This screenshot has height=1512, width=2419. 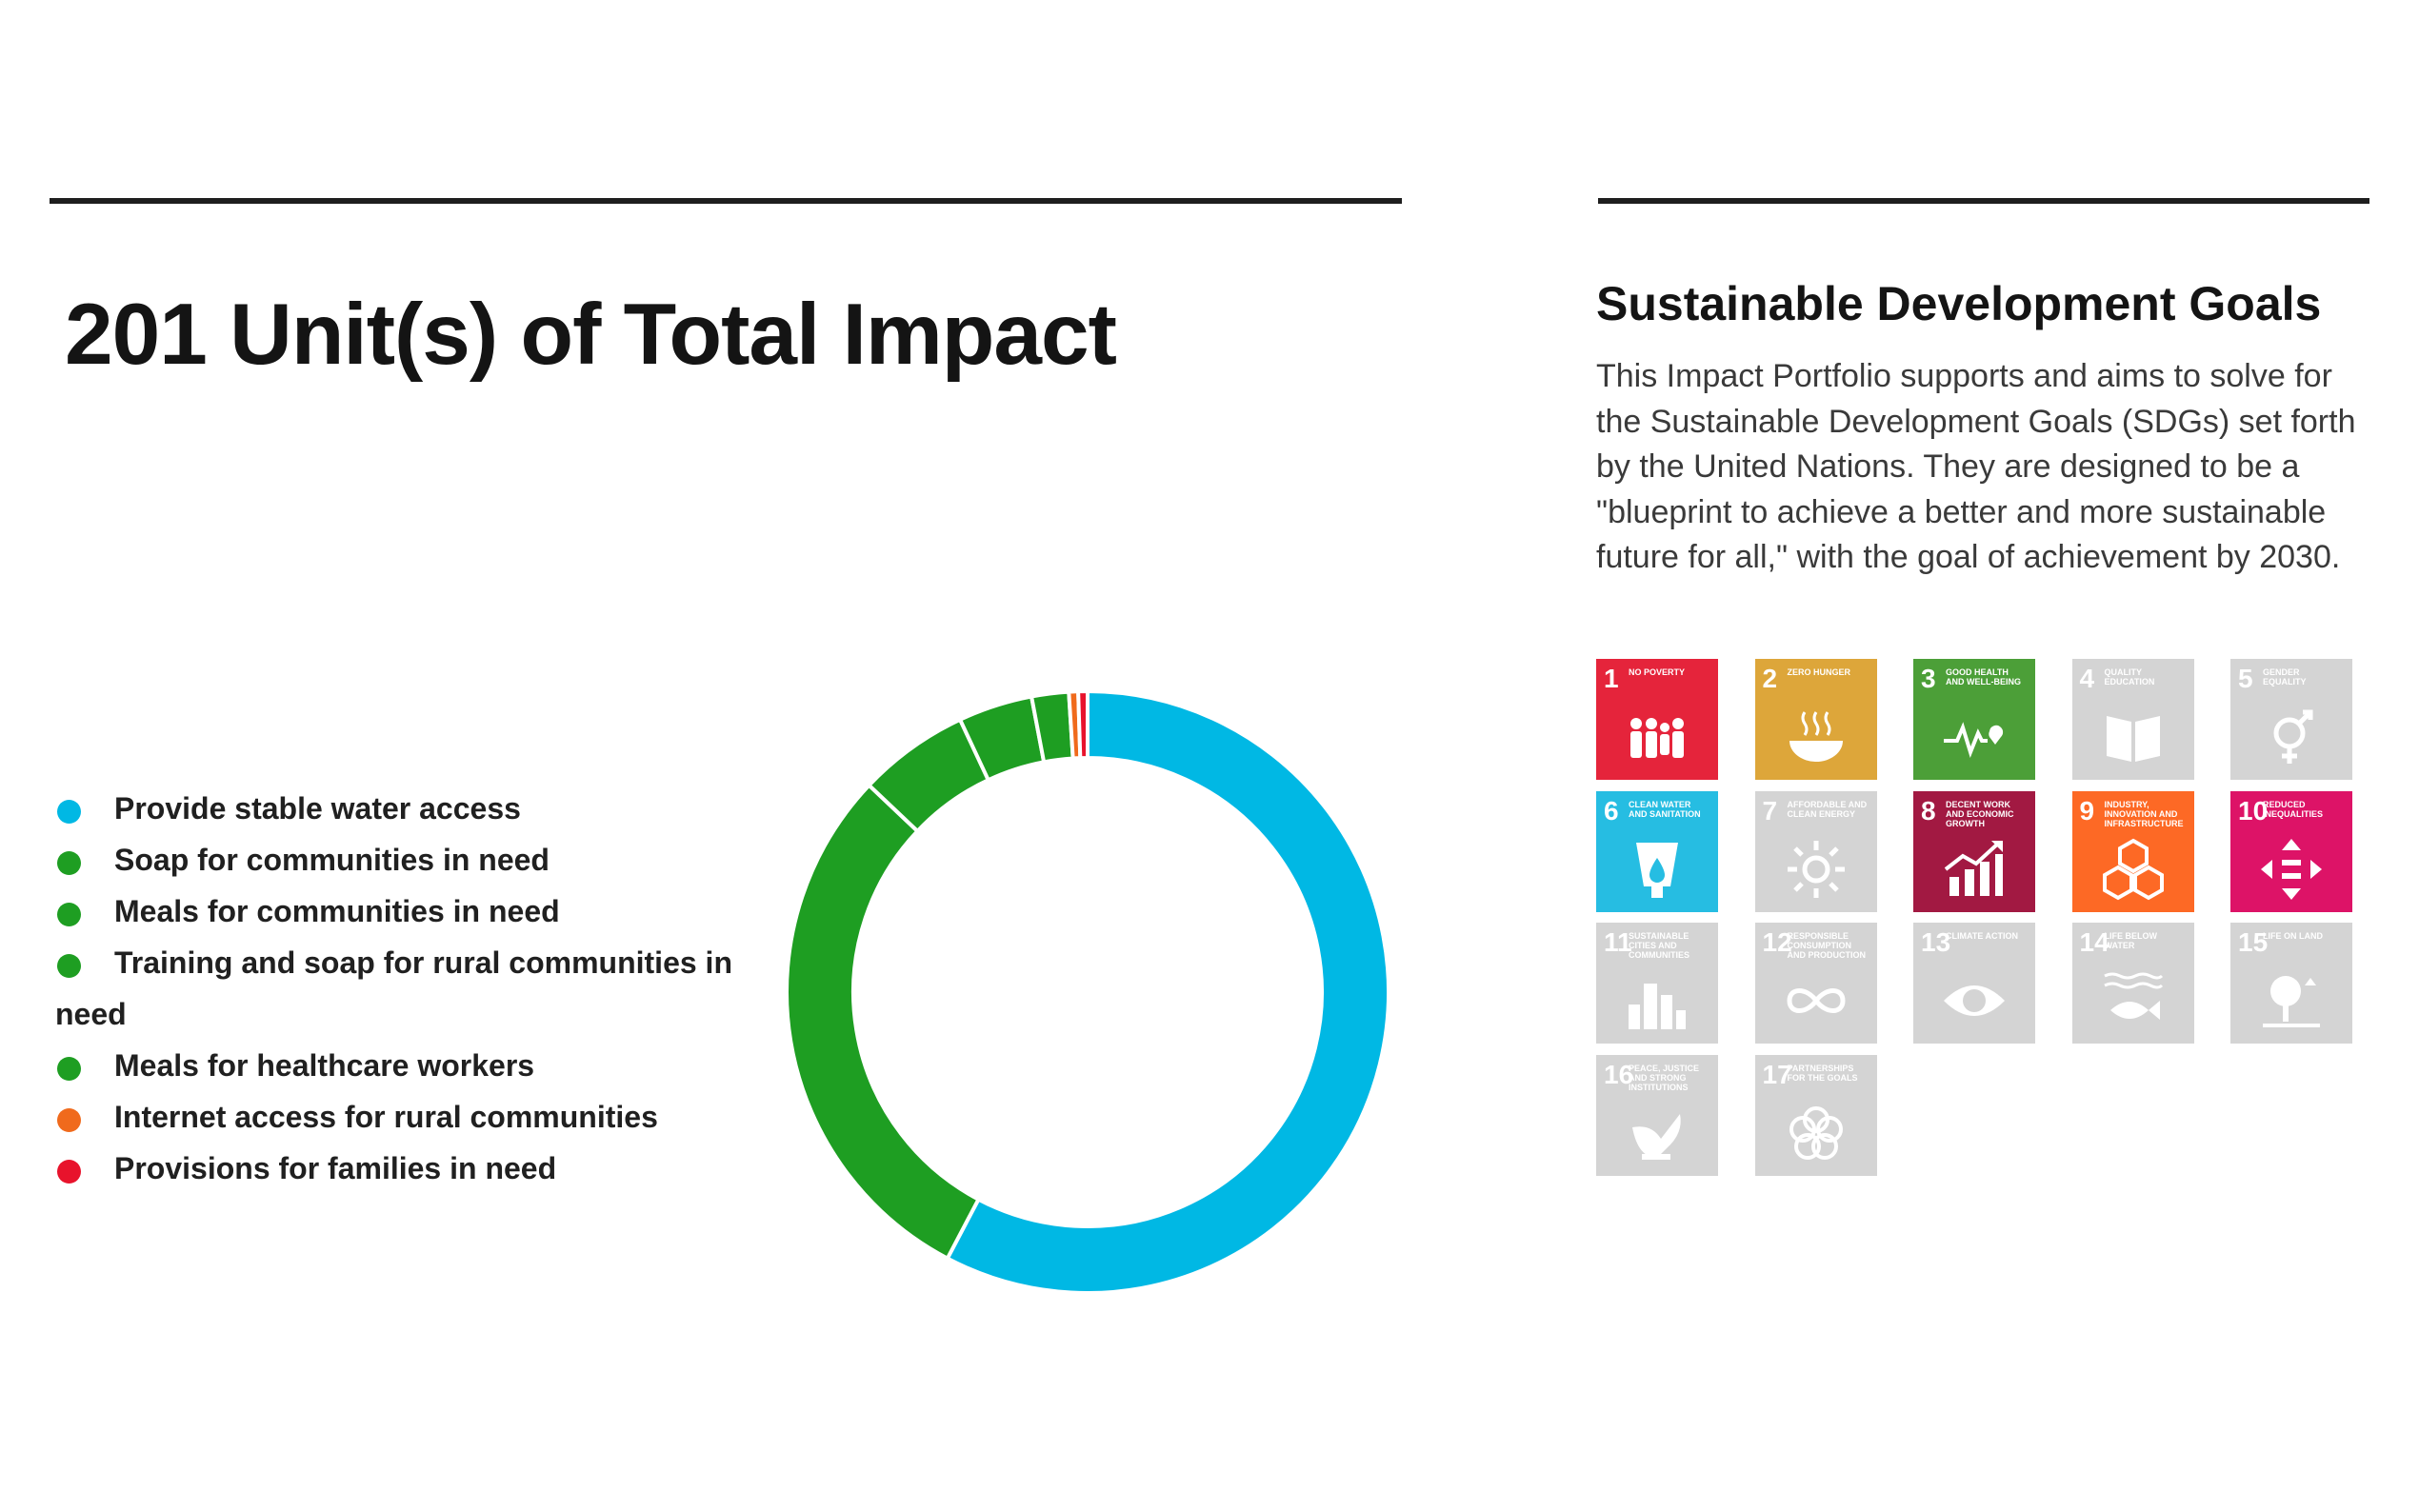 What do you see at coordinates (1819, 672) in the screenshot?
I see `sdg-label: Zero hunger` at bounding box center [1819, 672].